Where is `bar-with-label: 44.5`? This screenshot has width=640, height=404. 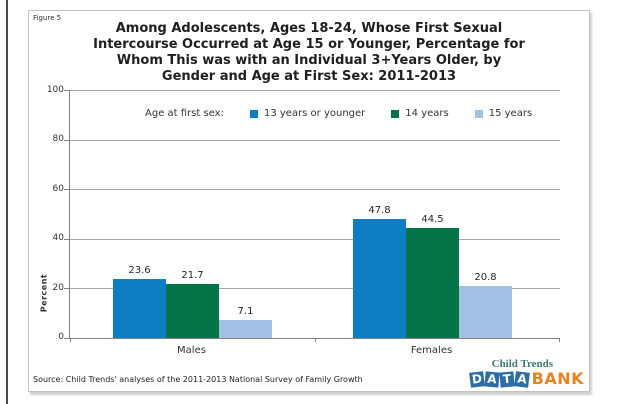
bar-with-label: 44.5 is located at coordinates (432, 276).